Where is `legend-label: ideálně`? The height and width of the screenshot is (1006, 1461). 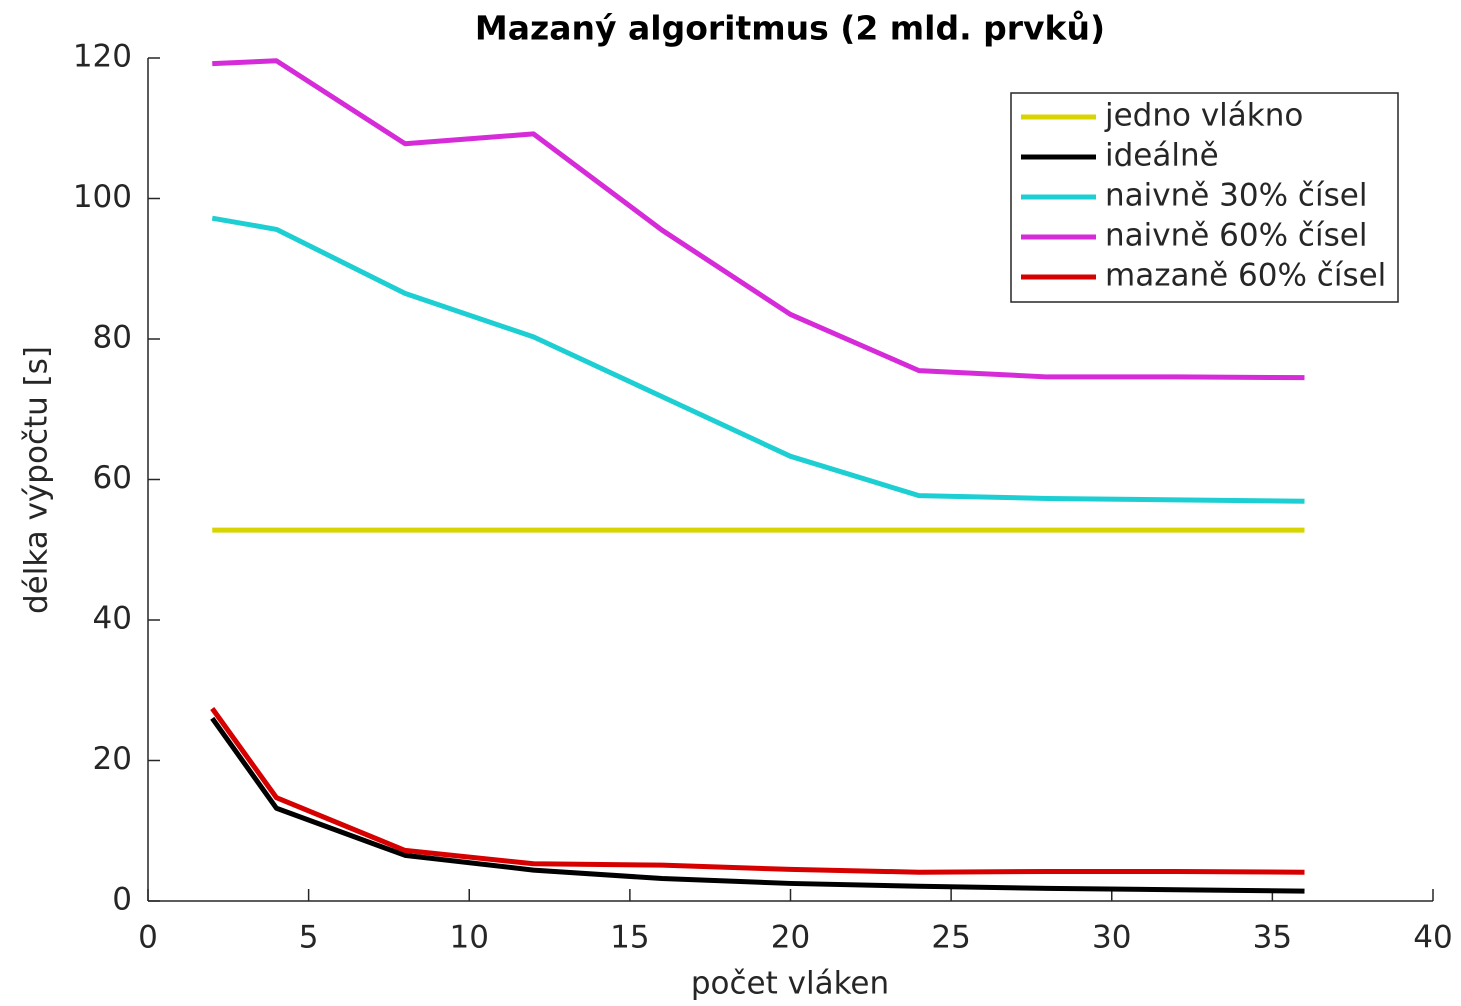
legend-label: ideálně is located at coordinates (1162, 156).